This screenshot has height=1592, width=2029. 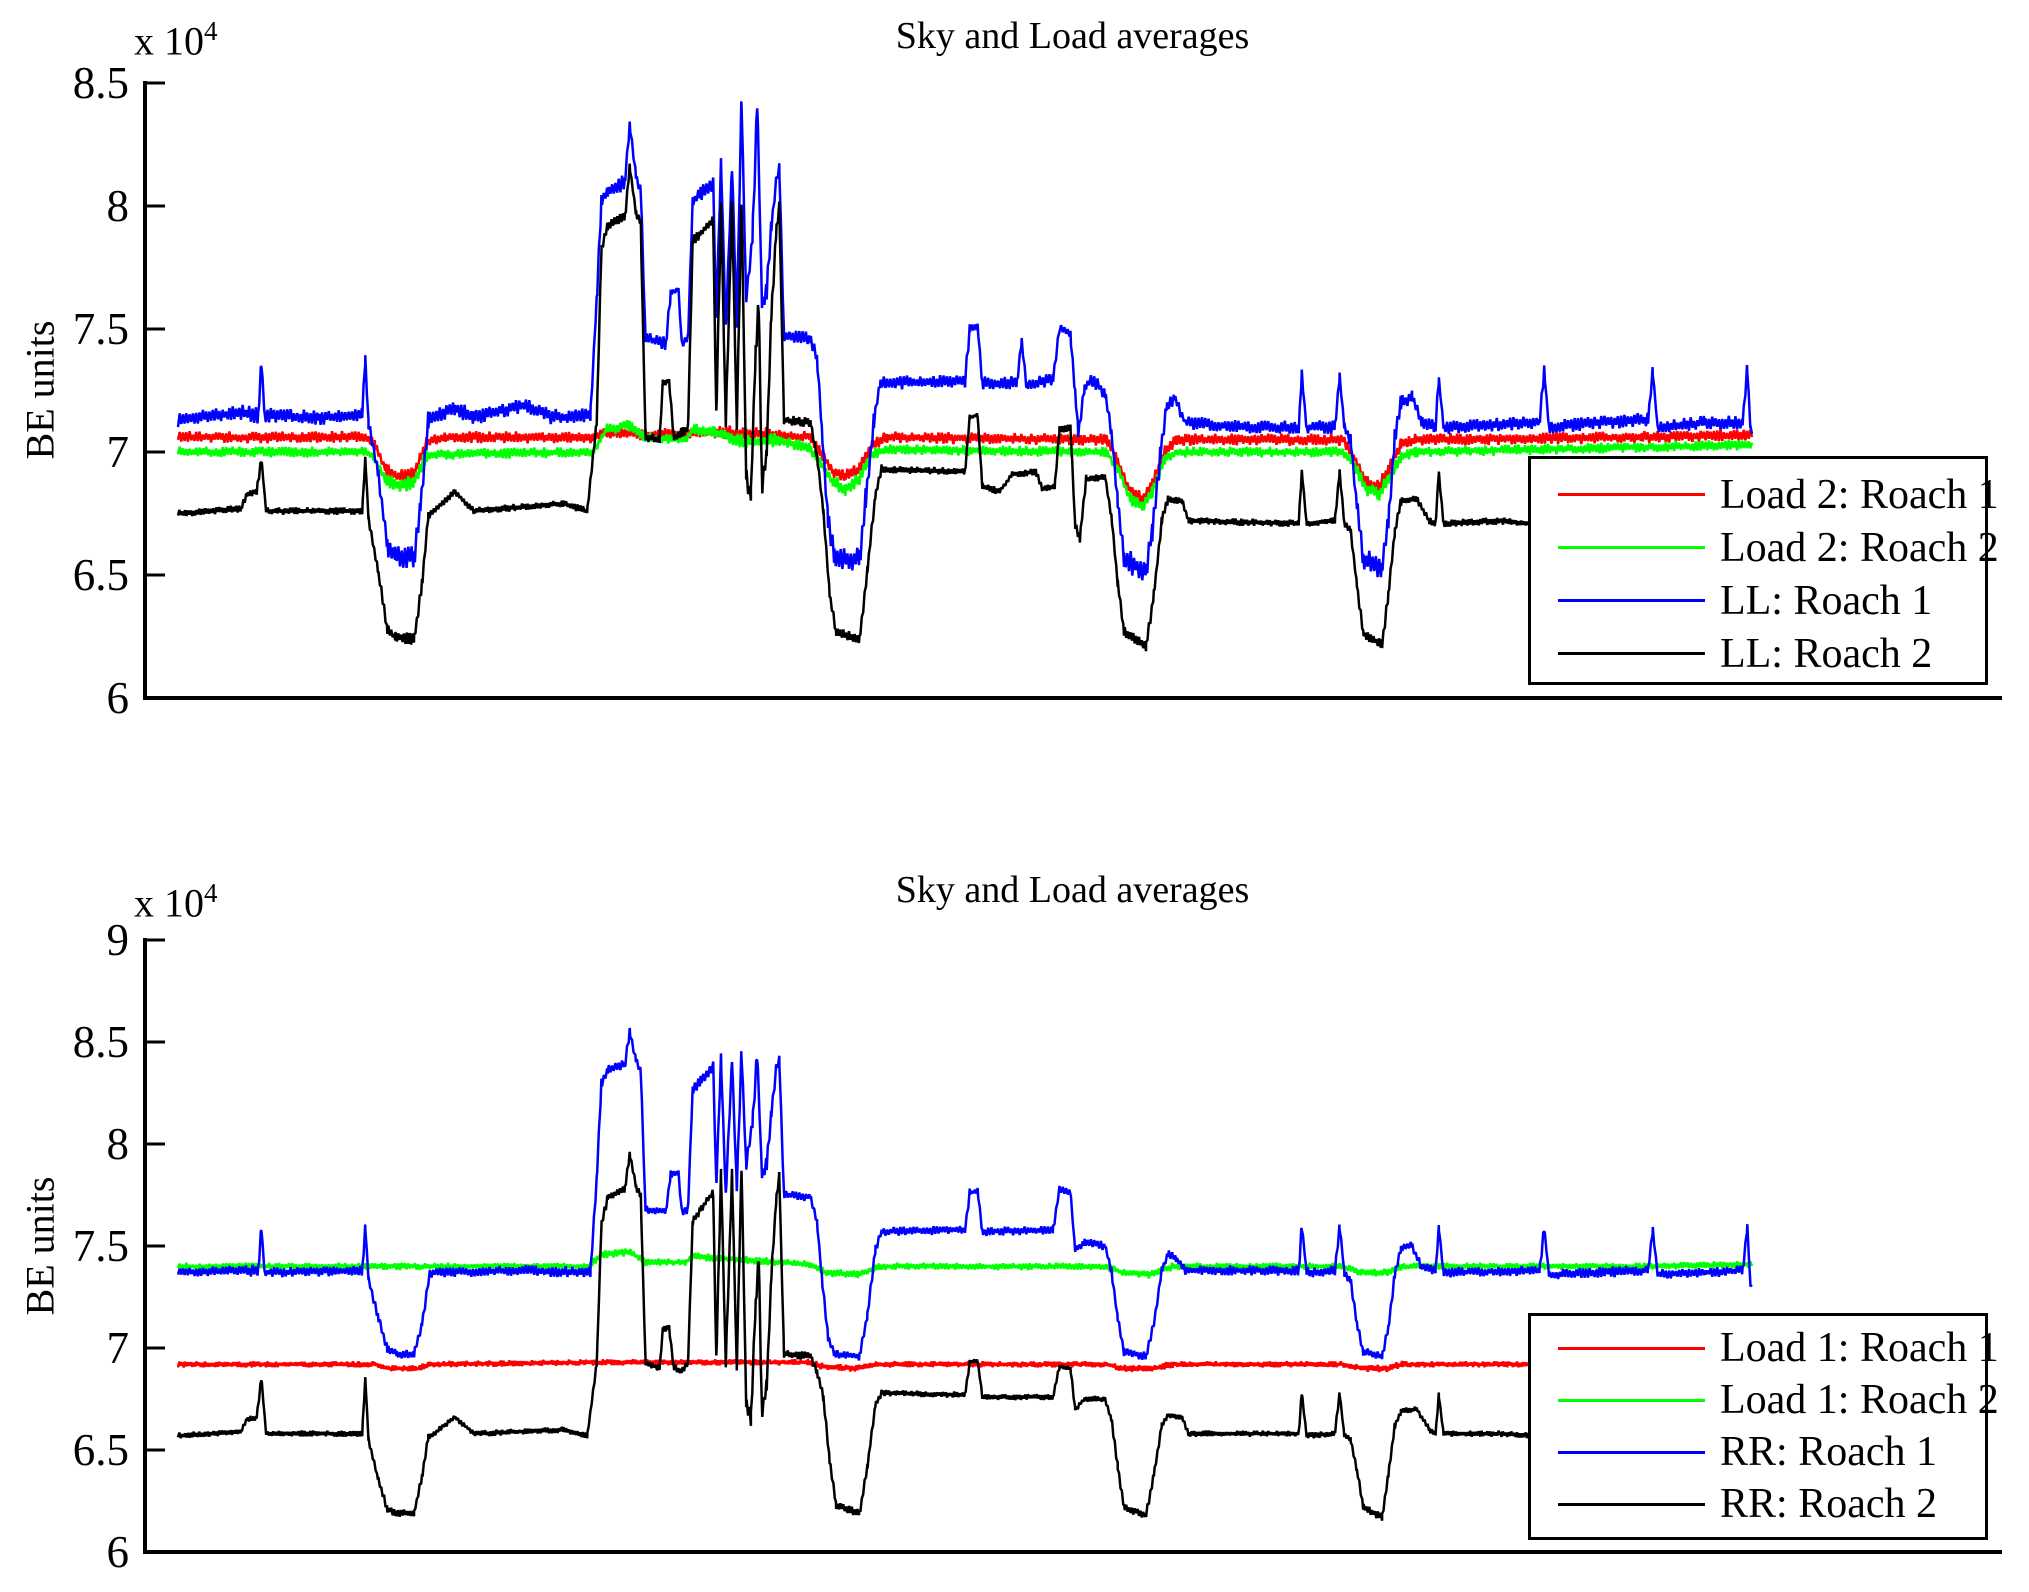 I want to click on y-tick-label: 9, so click(x=118, y=940).